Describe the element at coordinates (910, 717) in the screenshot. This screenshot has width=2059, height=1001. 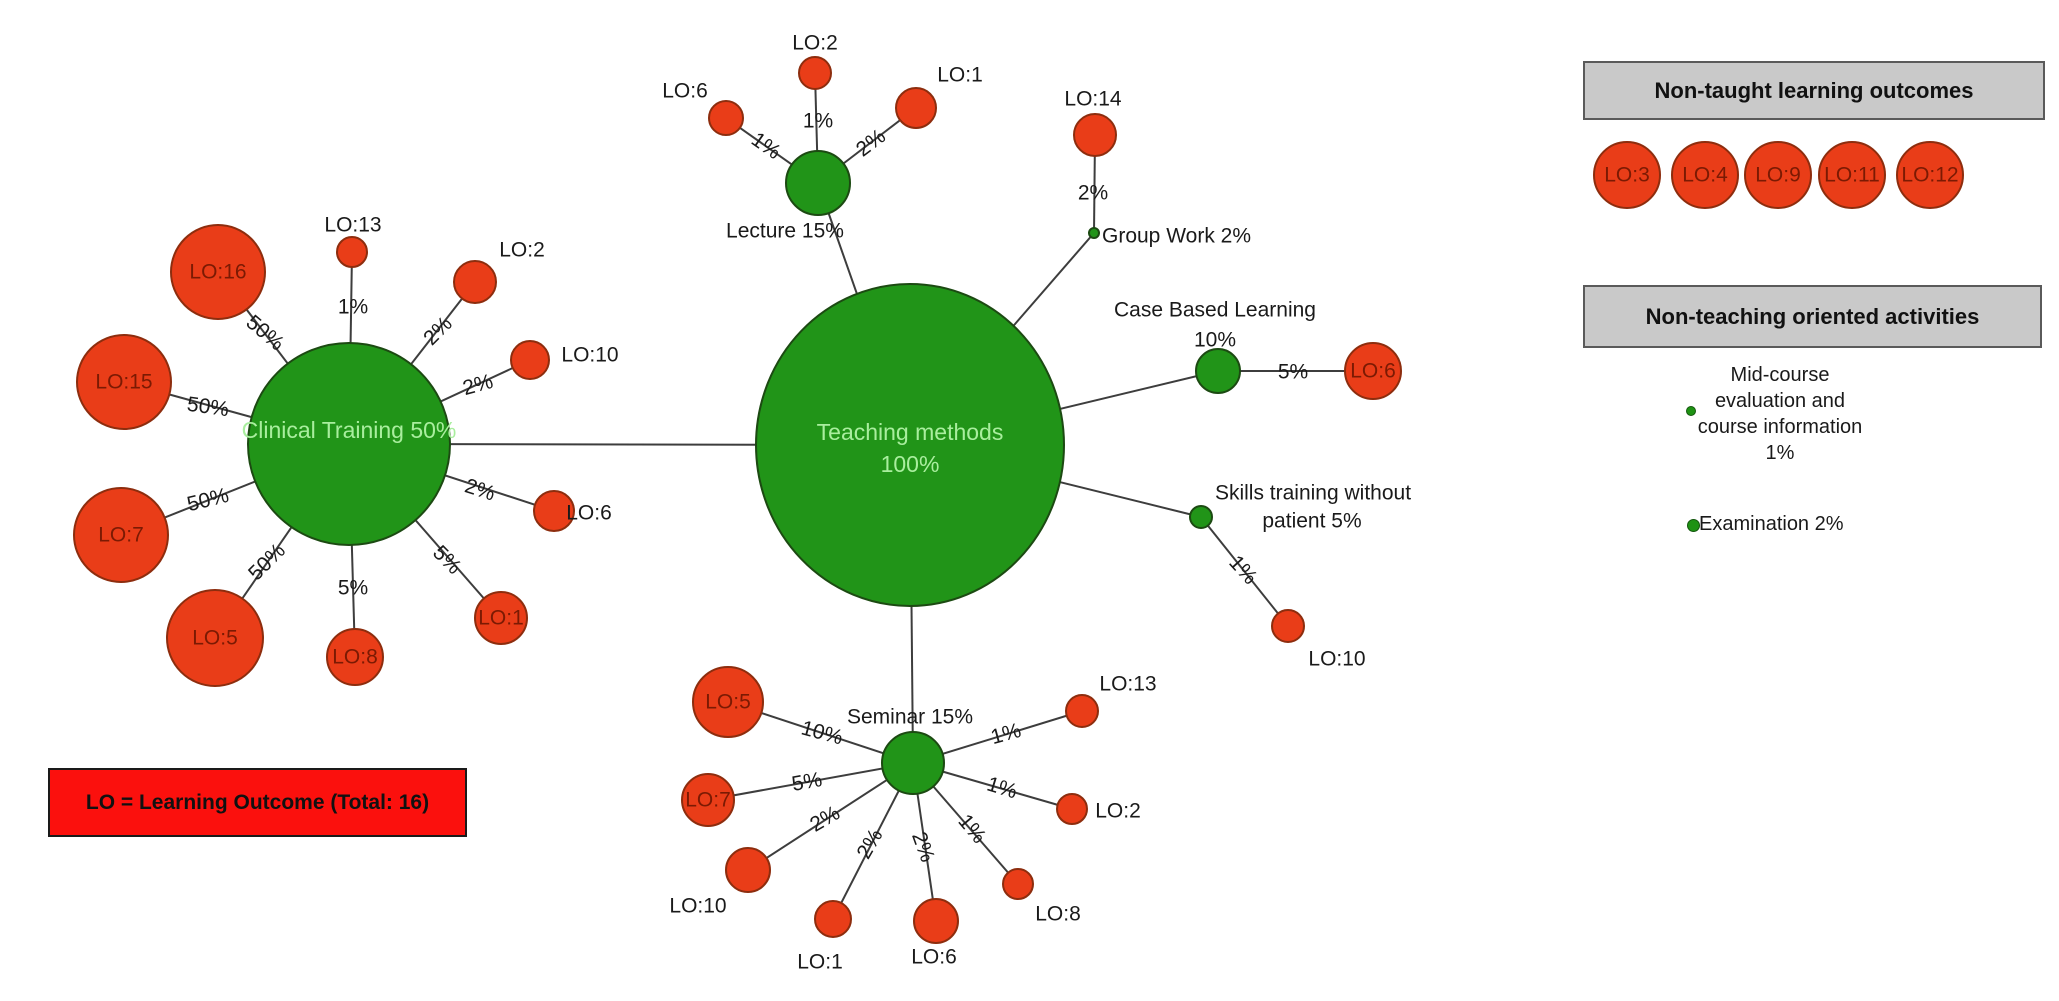
I see `label-seminar-15: Seminar 15%` at that location.